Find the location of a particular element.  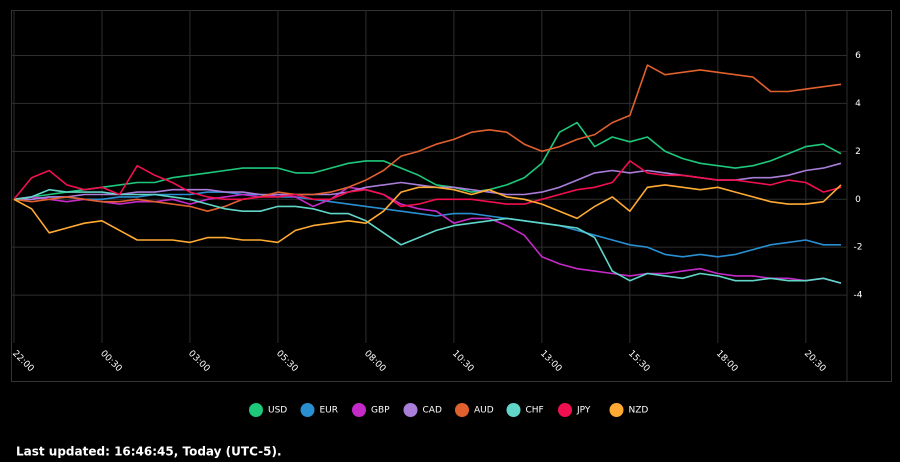

y-tick-label: 6 is located at coordinates (858, 56).